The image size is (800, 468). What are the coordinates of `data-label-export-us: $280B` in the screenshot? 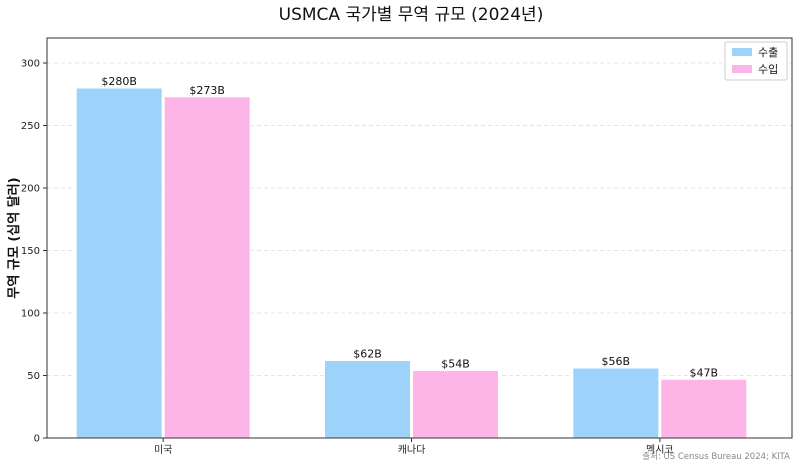 It's located at (119, 81).